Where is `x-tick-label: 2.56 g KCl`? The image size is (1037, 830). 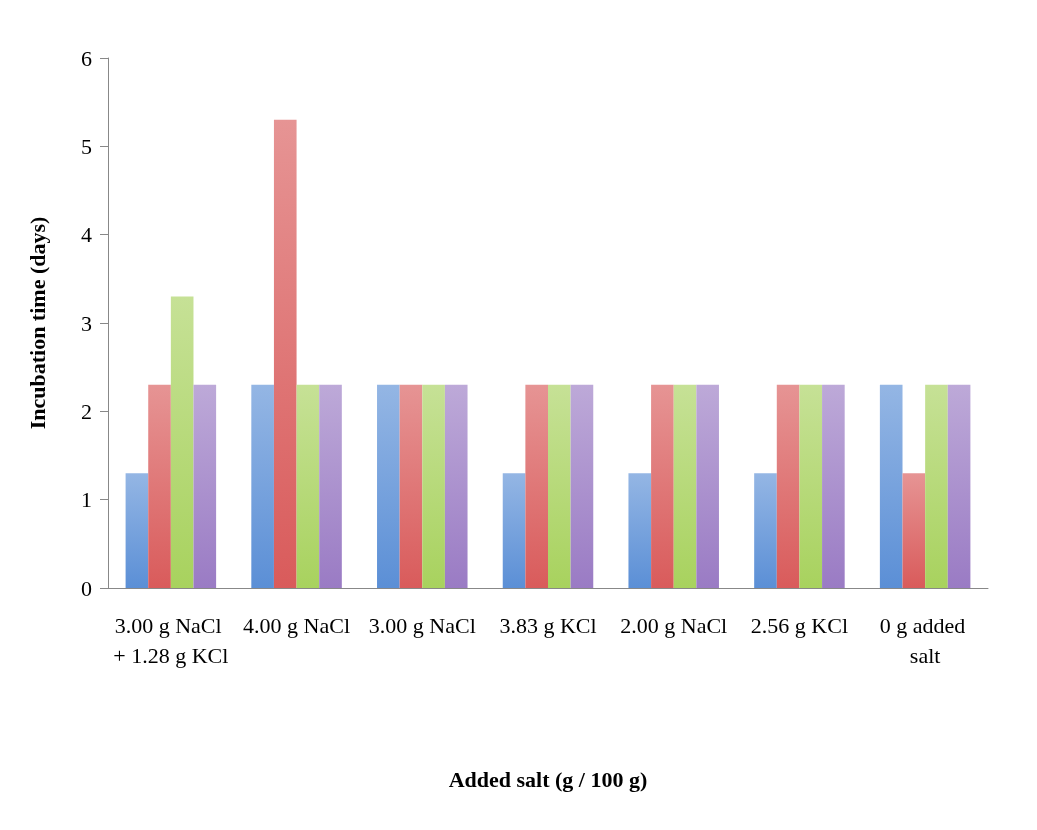 x-tick-label: 2.56 g KCl is located at coordinates (799, 625).